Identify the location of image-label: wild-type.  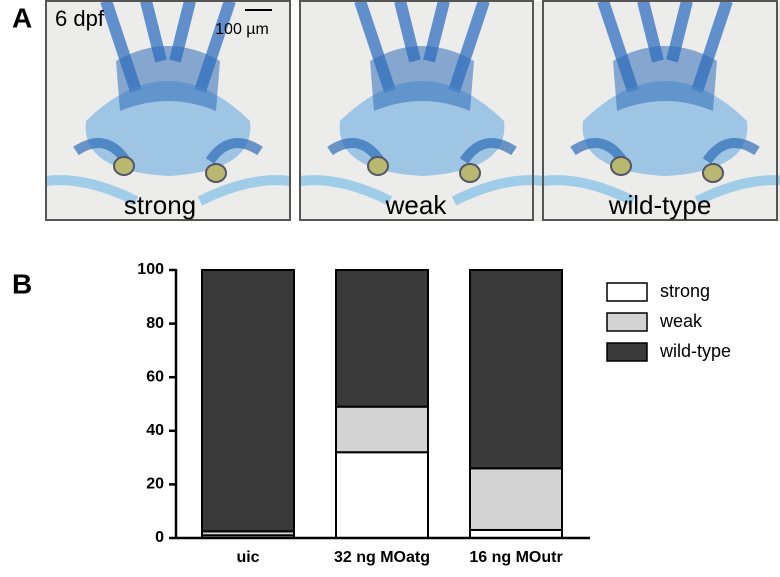
(660, 205).